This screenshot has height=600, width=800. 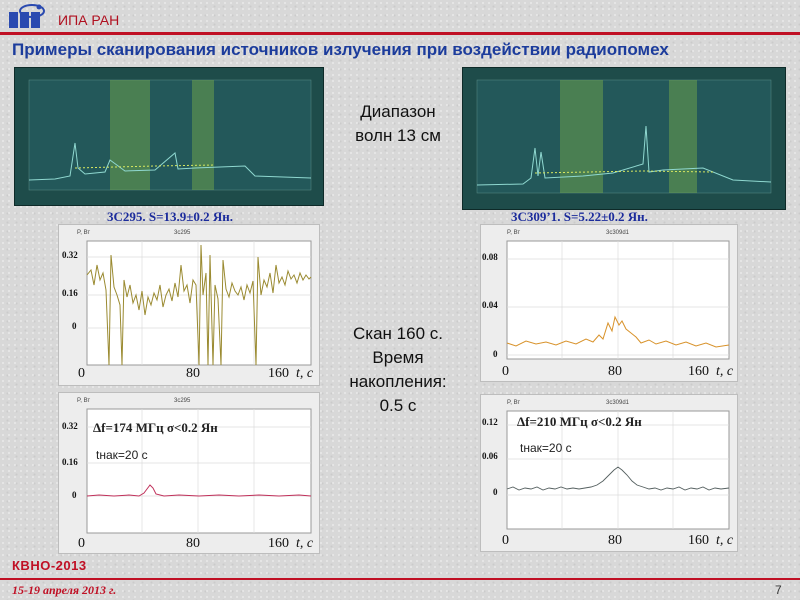 I want to click on annotation-left-df: Δf=174 МГц σ<0.2 Ян, so click(x=155, y=428).